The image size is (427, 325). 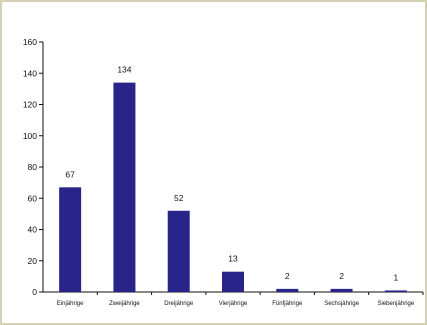 I want to click on y-tick-label: 20, so click(x=33, y=261).